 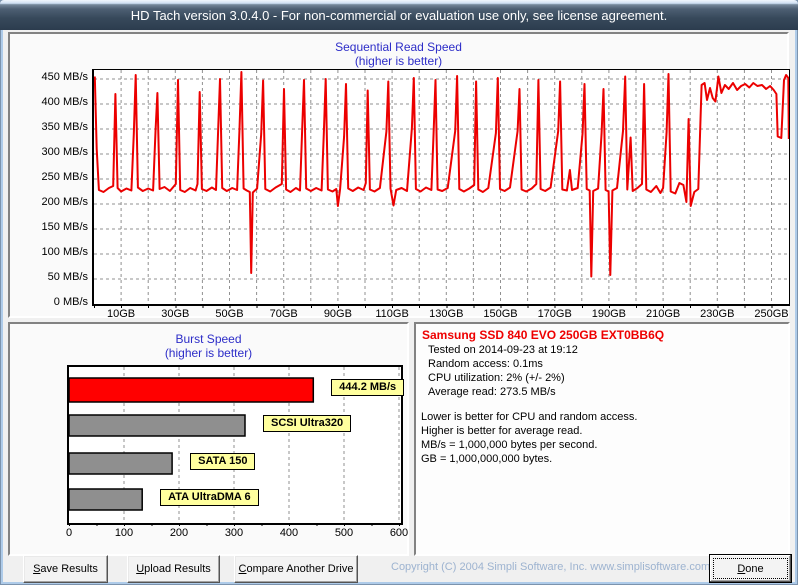 I want to click on save-results-label: Save Results, so click(x=65, y=569).